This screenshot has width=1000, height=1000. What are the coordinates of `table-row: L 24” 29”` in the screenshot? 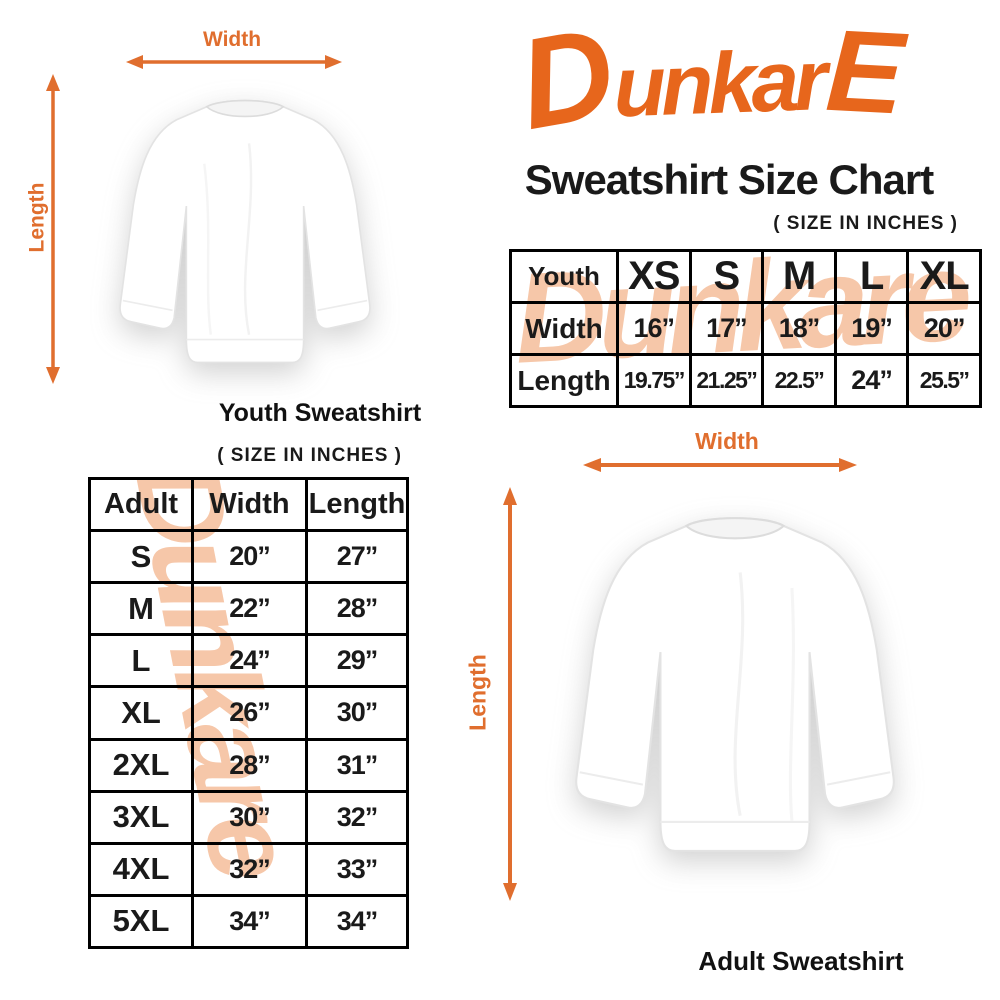 It's located at (248, 661).